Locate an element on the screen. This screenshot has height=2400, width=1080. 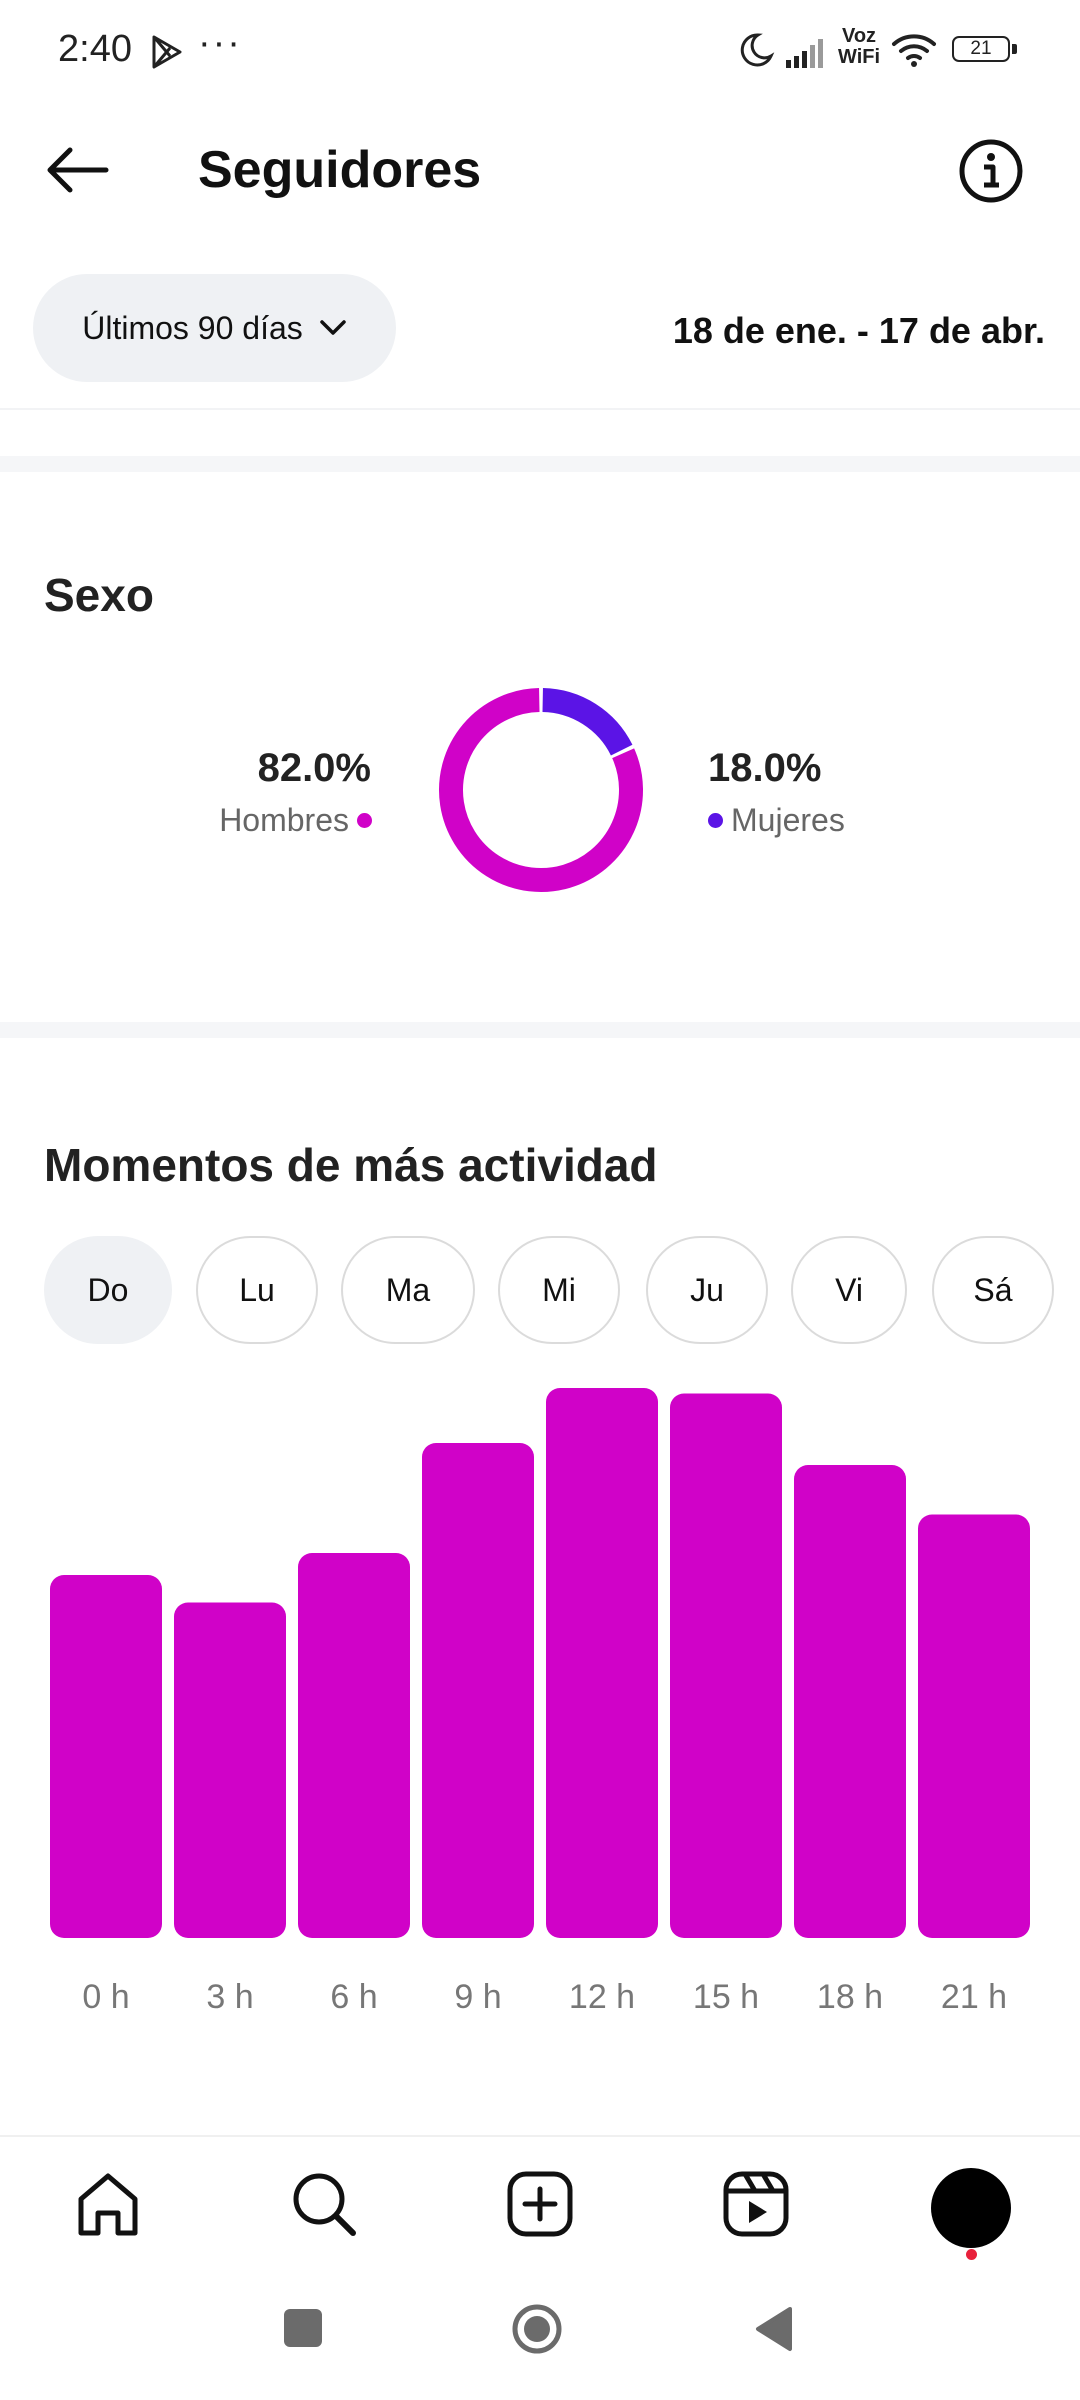
x-tick-label: 6 h is located at coordinates (353, 1997).